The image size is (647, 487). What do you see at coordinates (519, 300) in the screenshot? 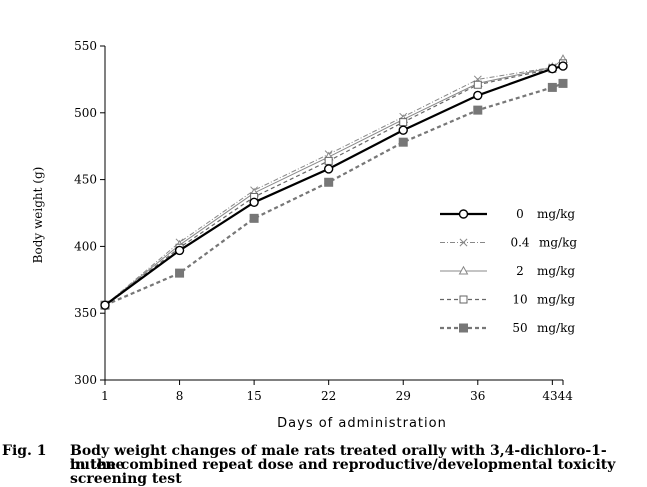
I see `legend-dose: 10` at bounding box center [519, 300].